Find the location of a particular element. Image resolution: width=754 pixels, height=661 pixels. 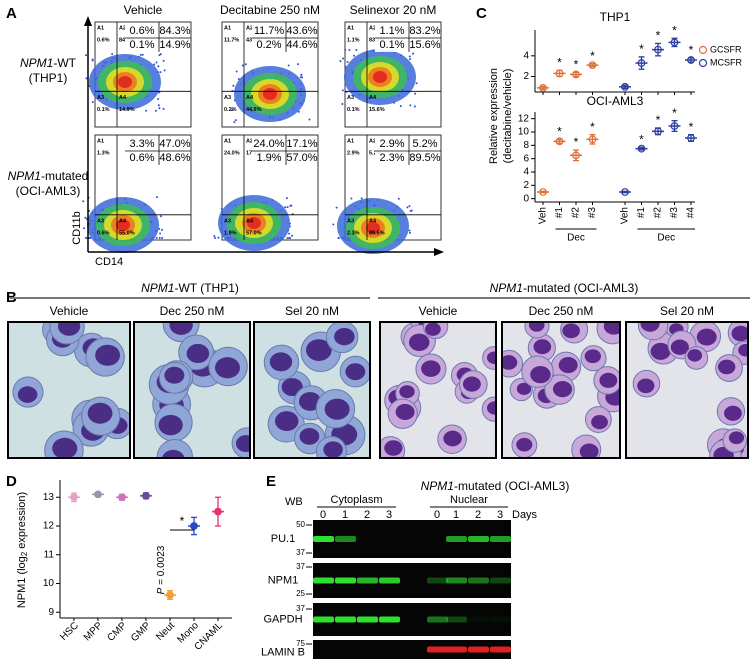

quadrant-percentage: 83.2% is located at coordinates (424, 31).